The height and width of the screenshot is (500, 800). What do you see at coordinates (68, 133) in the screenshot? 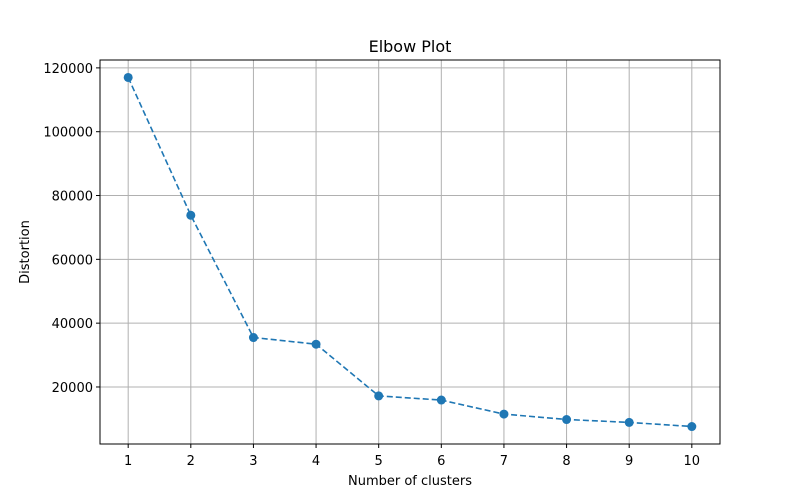
I see `y-tick-label: 100000` at bounding box center [68, 133].